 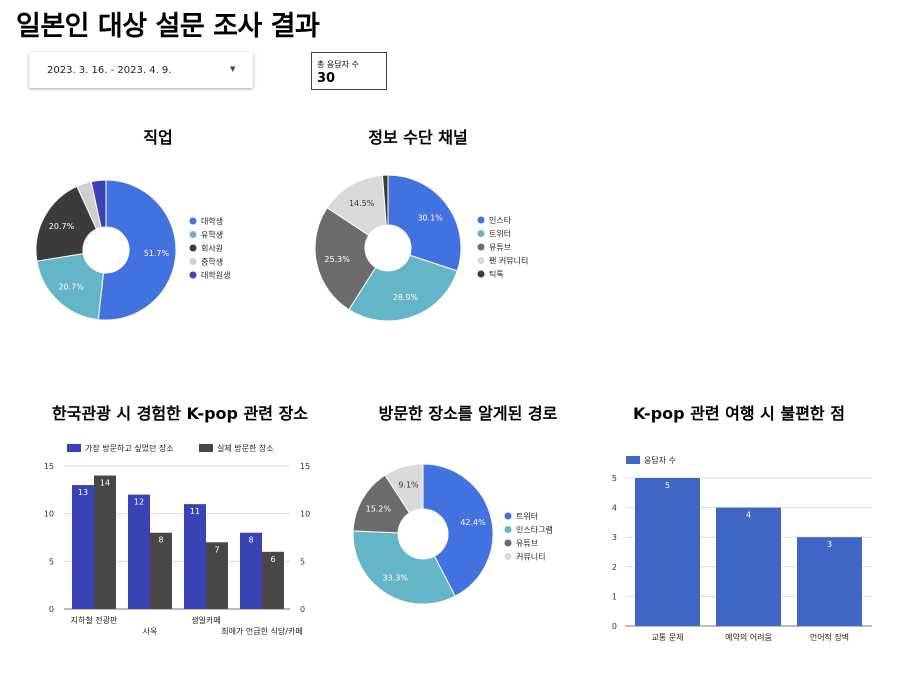 What do you see at coordinates (129, 448) in the screenshot?
I see `legend-label: 가장 방문하고 싶었던 장소` at bounding box center [129, 448].